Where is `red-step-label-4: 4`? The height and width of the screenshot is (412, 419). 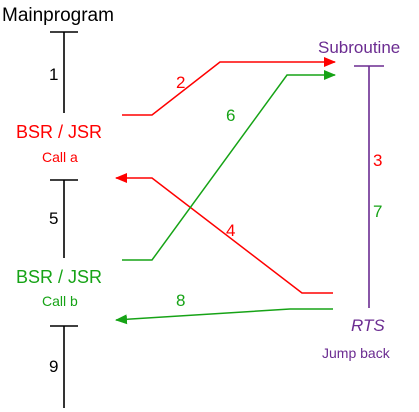 red-step-label-4: 4 is located at coordinates (230, 230).